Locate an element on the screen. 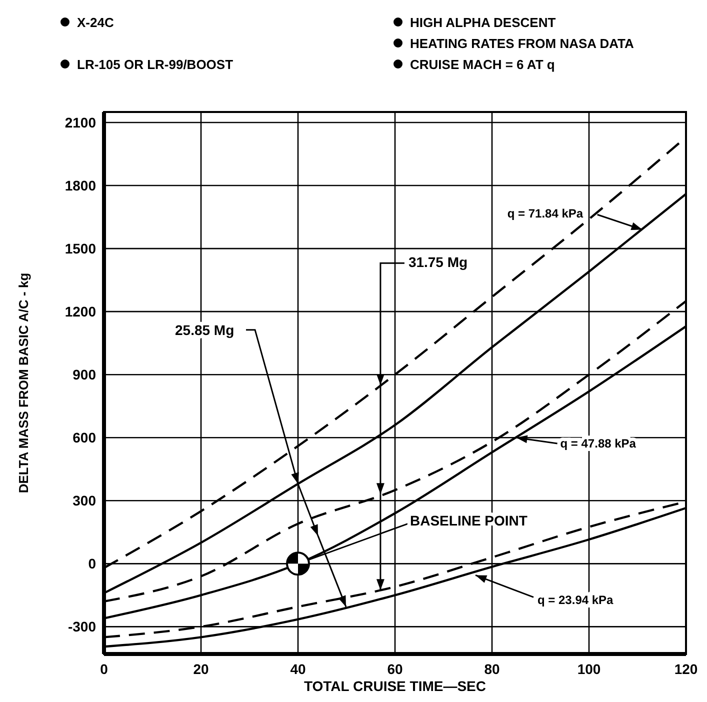 The height and width of the screenshot is (702, 707). annotation: q = 71.84 kPa is located at coordinates (545, 213).